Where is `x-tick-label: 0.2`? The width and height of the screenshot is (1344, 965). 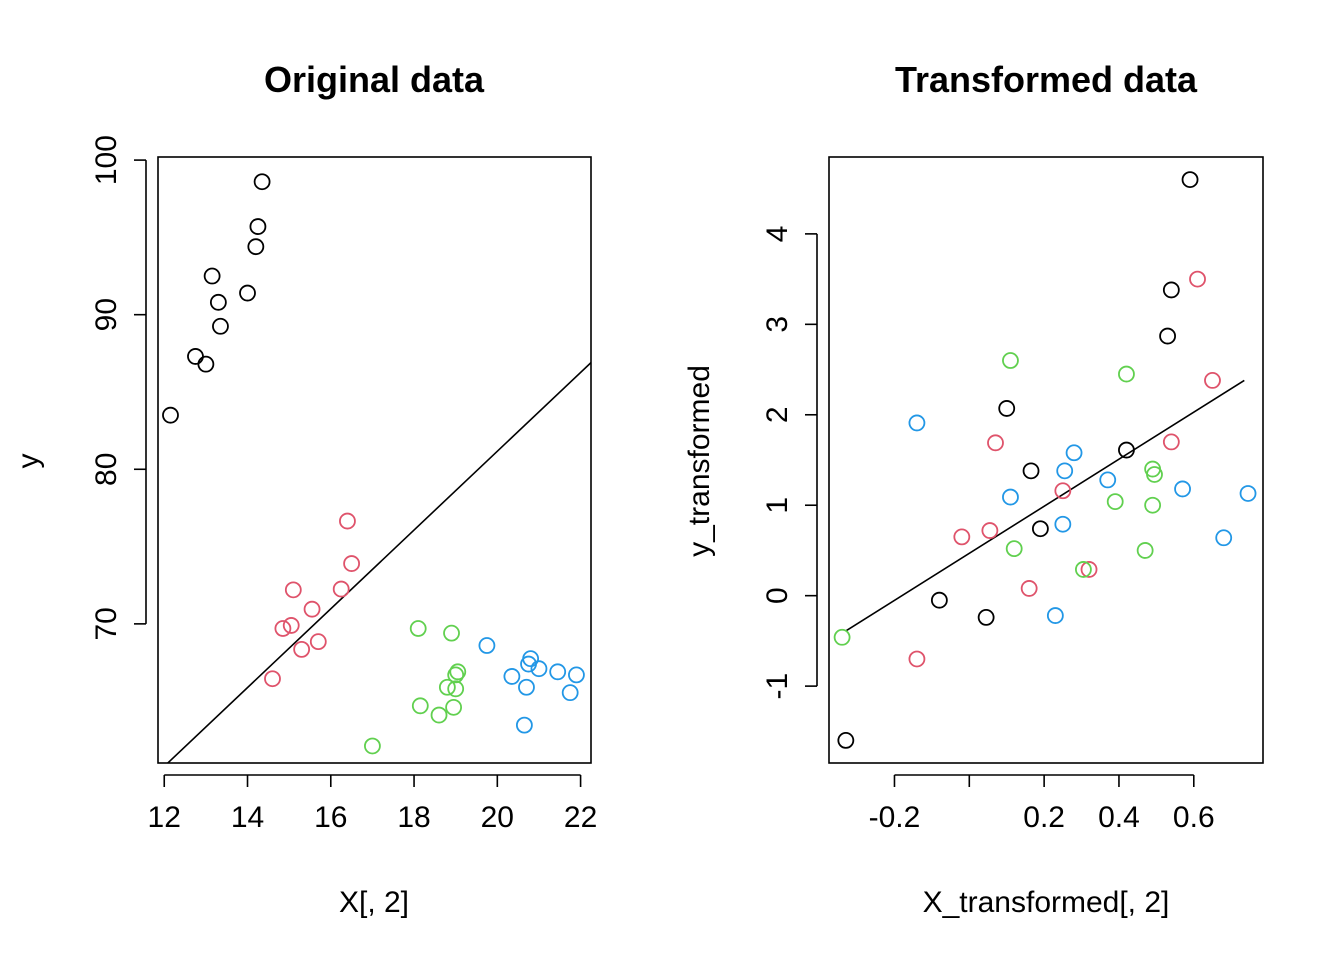
x-tick-label: 0.2 is located at coordinates (1044, 817).